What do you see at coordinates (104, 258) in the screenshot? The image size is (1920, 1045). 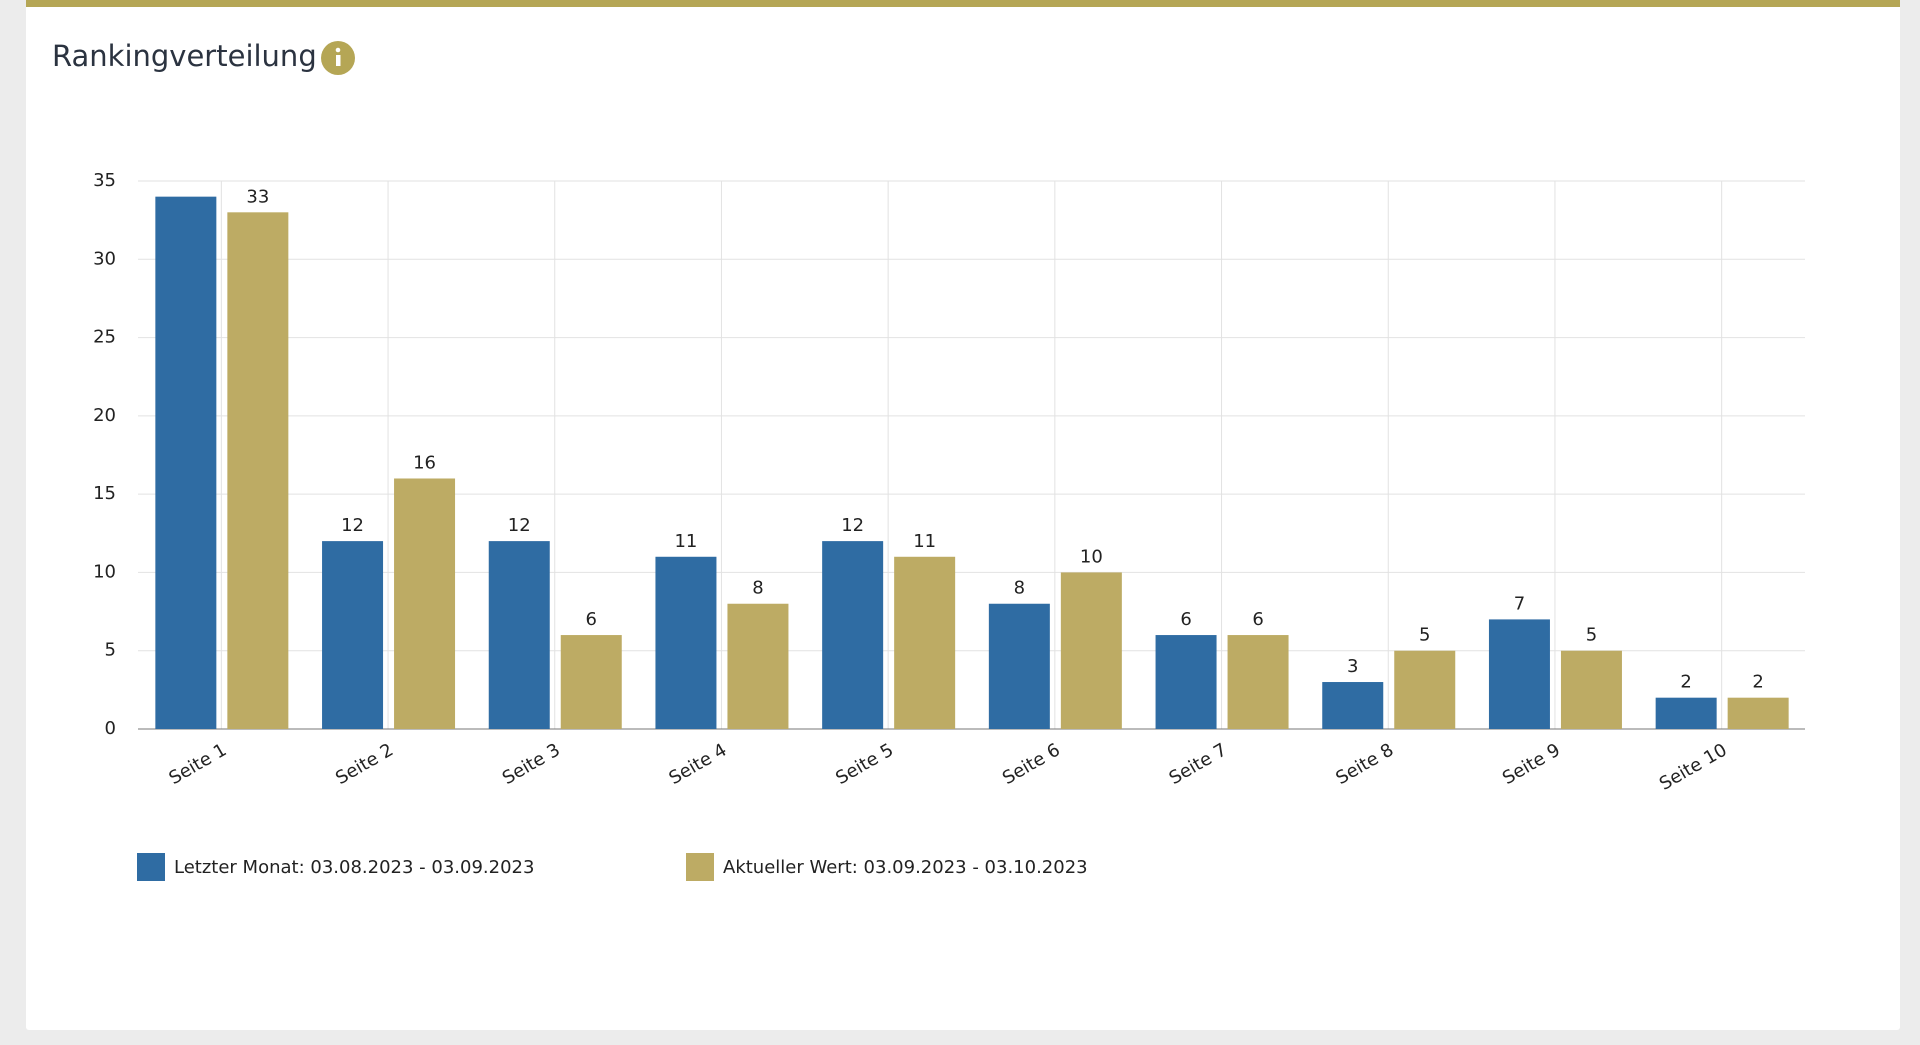 I see `y-tick-label: 30` at bounding box center [104, 258].